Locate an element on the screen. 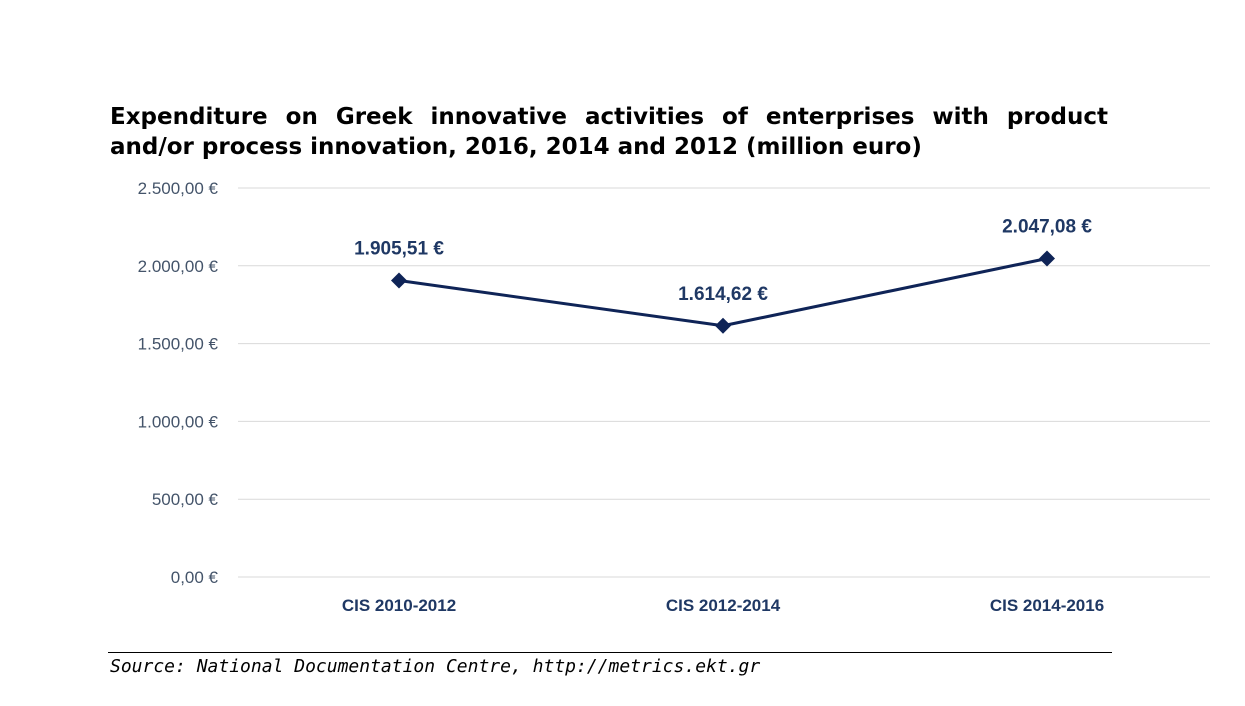 The height and width of the screenshot is (706, 1245). data-label: 1.905,51 € is located at coordinates (399, 249).